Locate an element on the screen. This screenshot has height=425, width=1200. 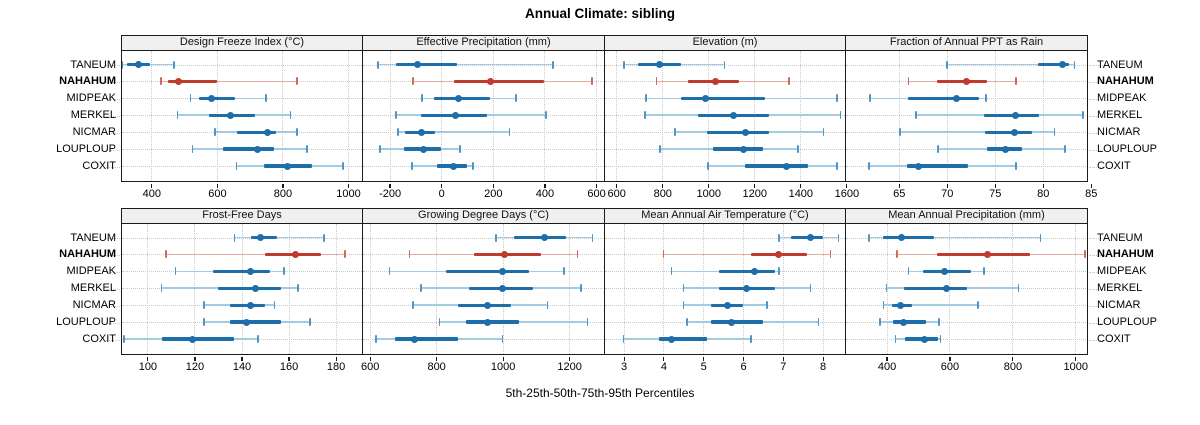
axis-tick-label: 100 is located at coordinates (148, 366).